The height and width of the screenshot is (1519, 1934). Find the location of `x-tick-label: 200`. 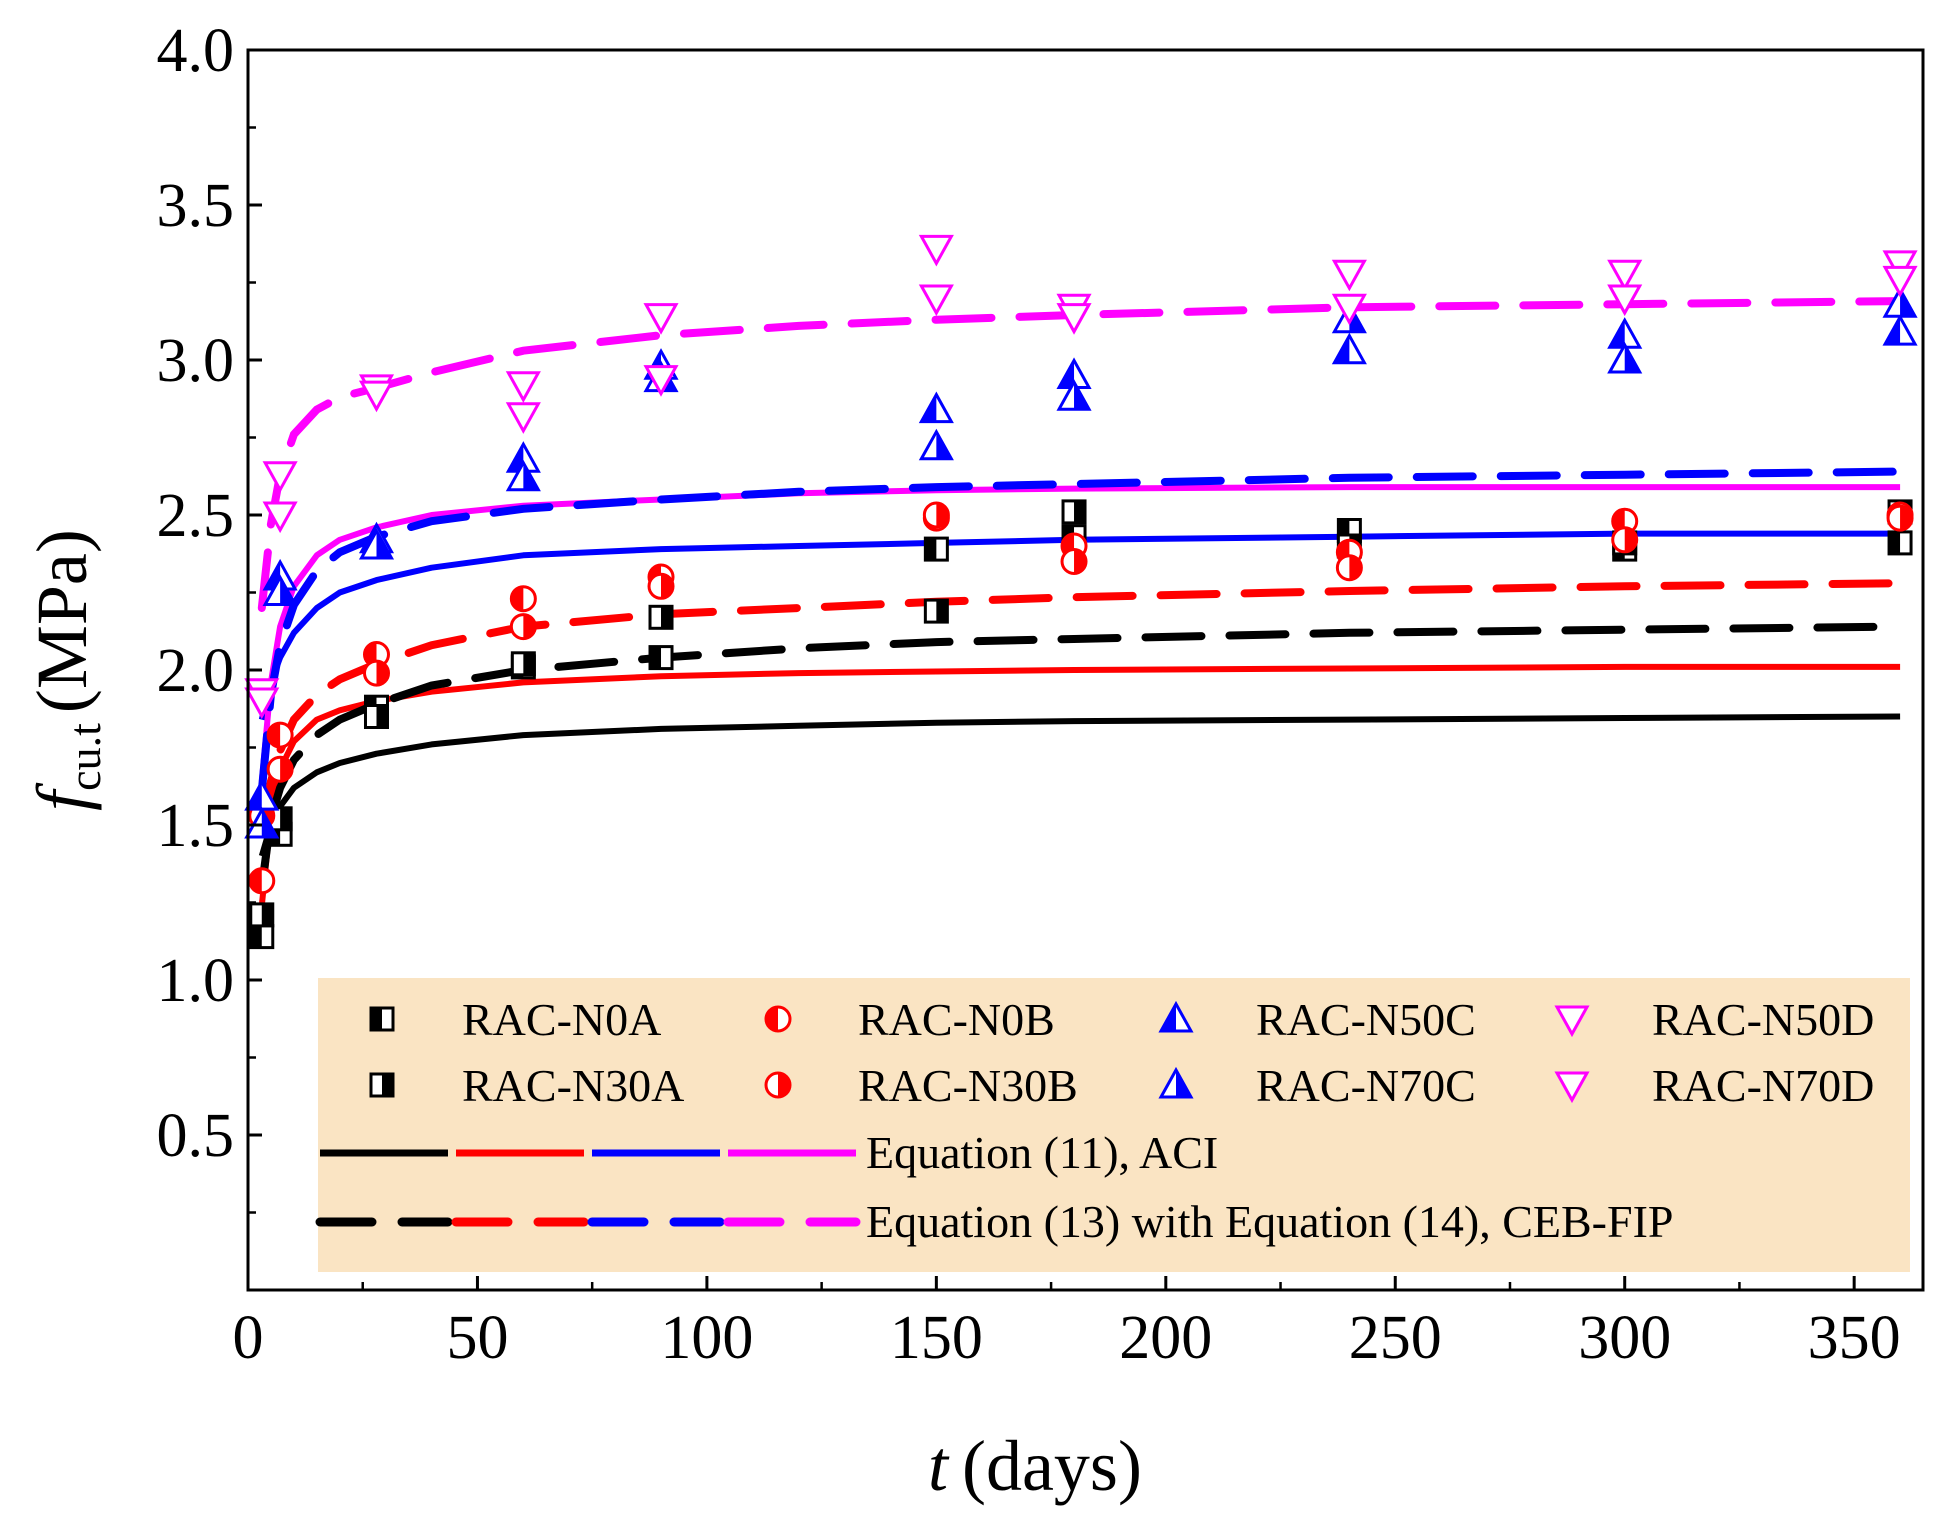

x-tick-label: 200 is located at coordinates (1165, 1338).